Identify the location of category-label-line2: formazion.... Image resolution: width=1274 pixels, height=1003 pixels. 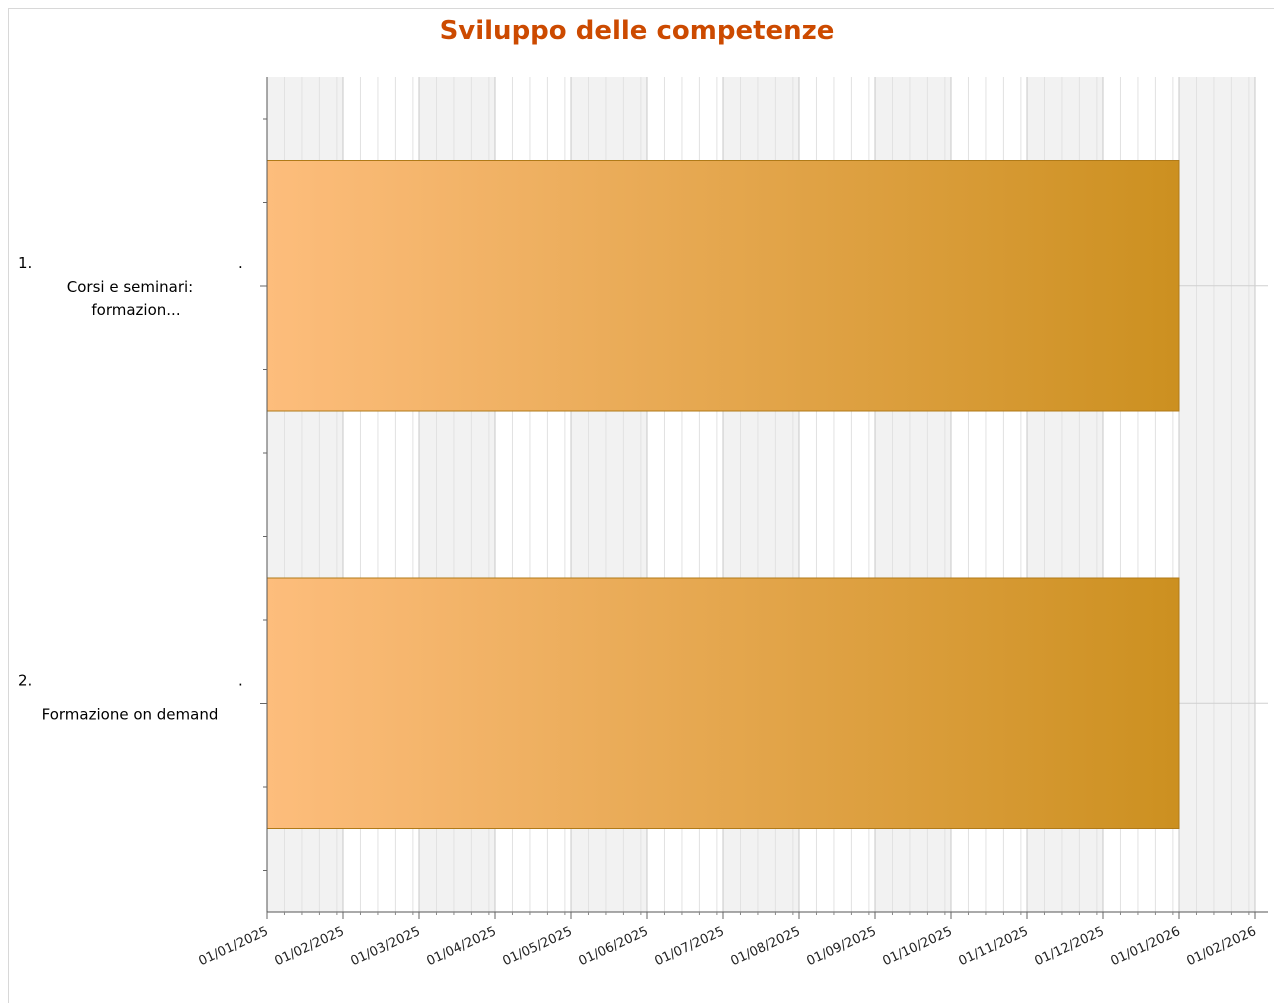
(135, 310).